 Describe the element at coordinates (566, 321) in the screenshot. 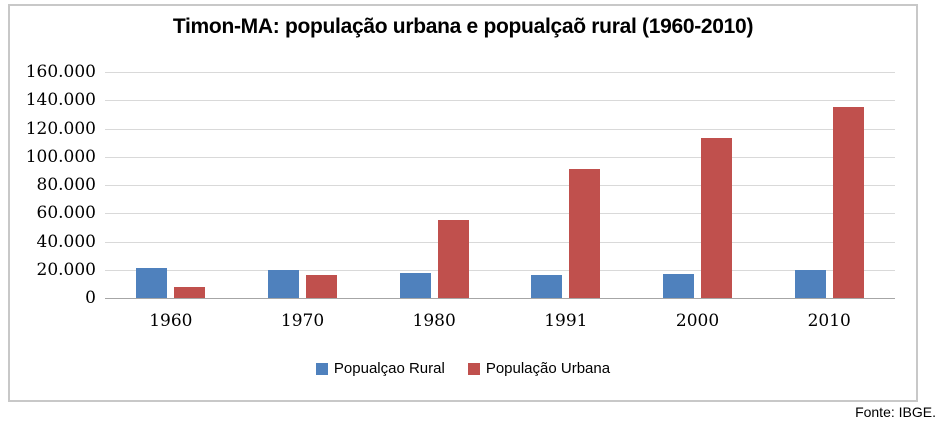

I see `x-tick-label: 1991` at that location.